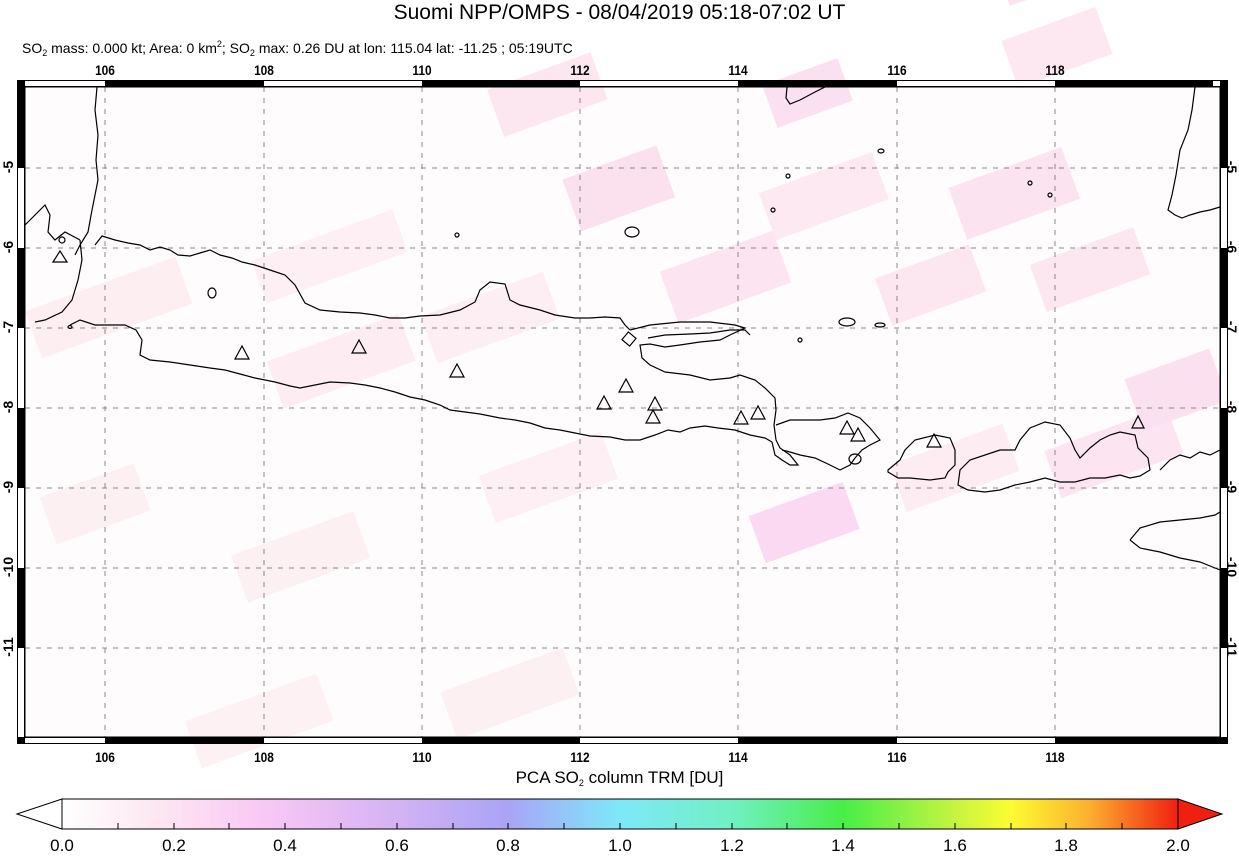  What do you see at coordinates (285, 845) in the screenshot?
I see `colorbar-tick-label: 0.4` at bounding box center [285, 845].